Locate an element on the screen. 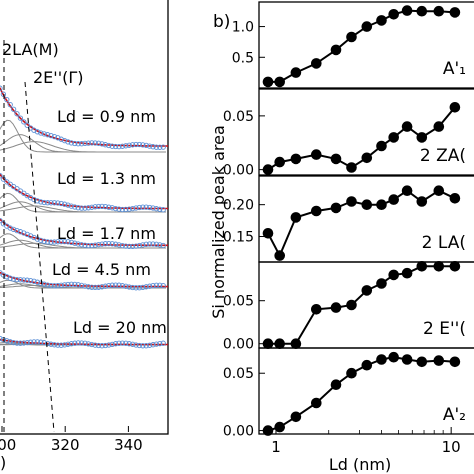  annotation-2e: 2E''(Γ) is located at coordinates (58, 77).